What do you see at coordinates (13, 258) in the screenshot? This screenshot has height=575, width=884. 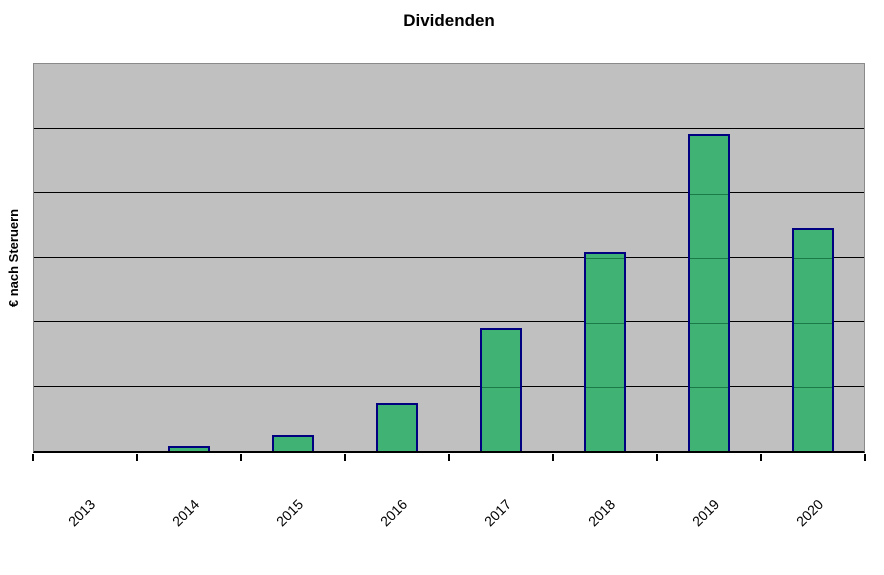 I see `y-axis-title: € nach Steruern` at bounding box center [13, 258].